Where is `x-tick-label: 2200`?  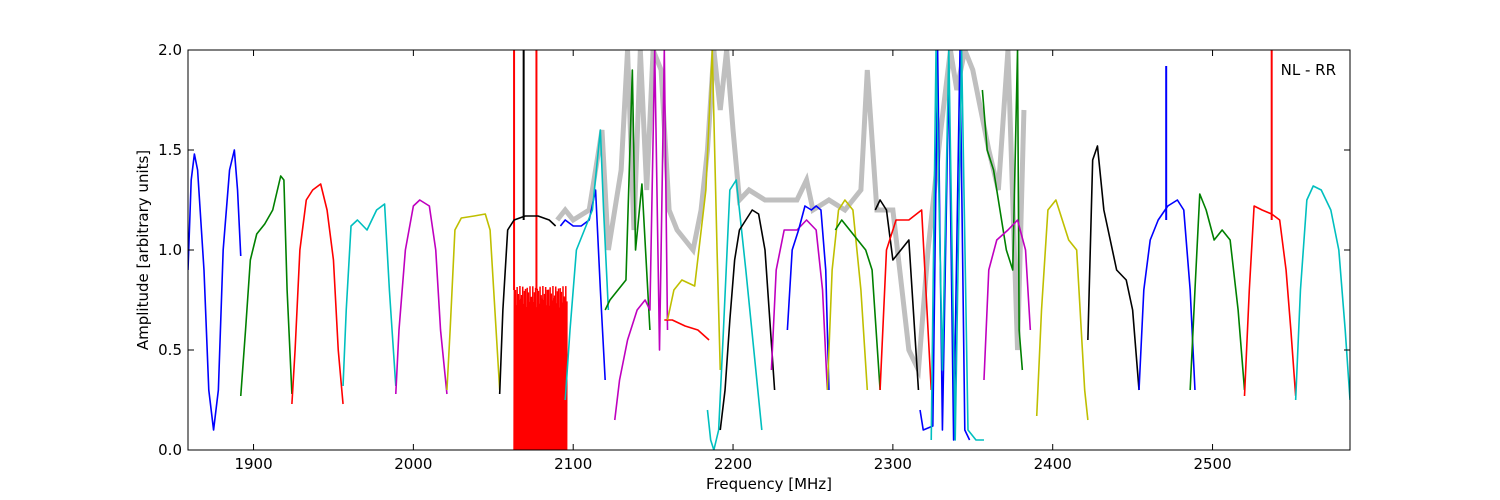 x-tick-label: 2200 is located at coordinates (733, 464).